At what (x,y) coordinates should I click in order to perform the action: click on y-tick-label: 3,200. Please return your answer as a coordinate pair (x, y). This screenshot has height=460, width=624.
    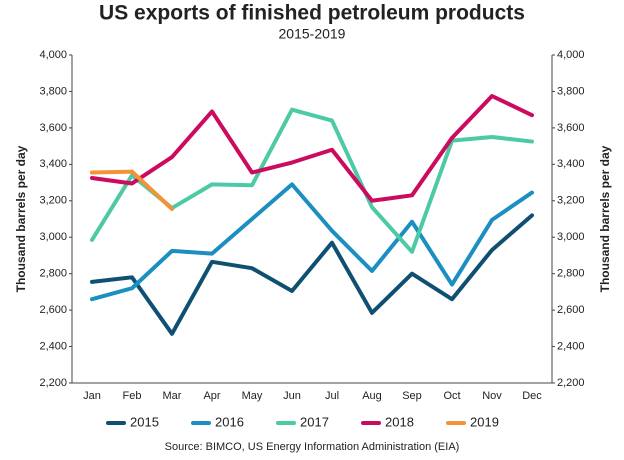
    Looking at the image, I should click on (53, 201).